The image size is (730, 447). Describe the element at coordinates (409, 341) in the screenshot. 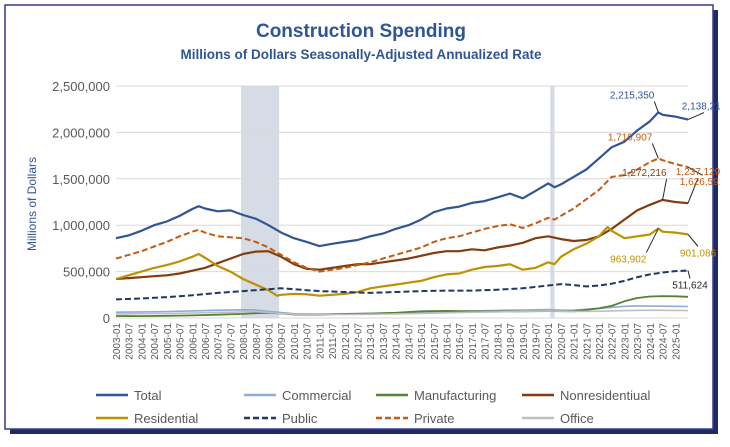

I see `x-tick-label: 2014-07` at that location.